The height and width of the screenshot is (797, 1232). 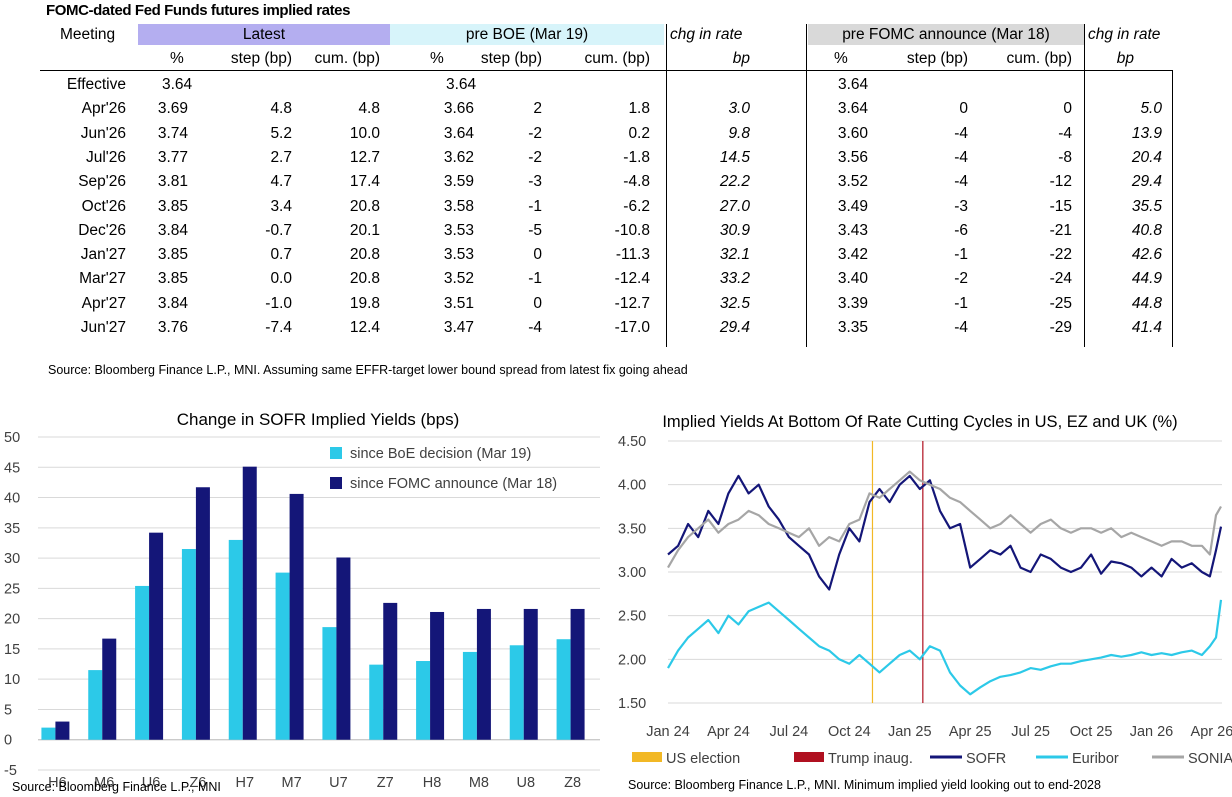 I want to click on table-cell: -0.7, so click(x=278, y=230).